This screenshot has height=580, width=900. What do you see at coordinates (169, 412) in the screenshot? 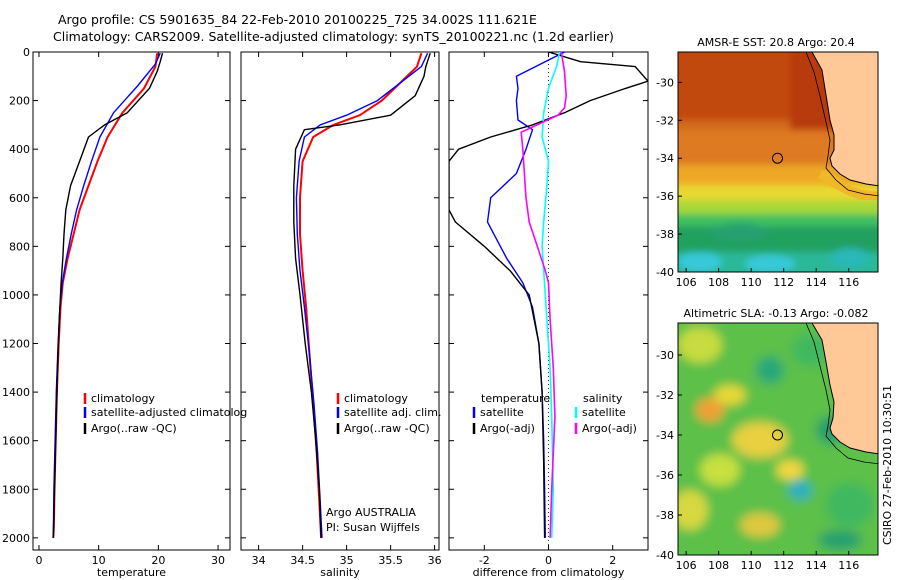
I see `temperature-legend-satellite-label: satellite-adjusted climatolog` at bounding box center [169, 412].